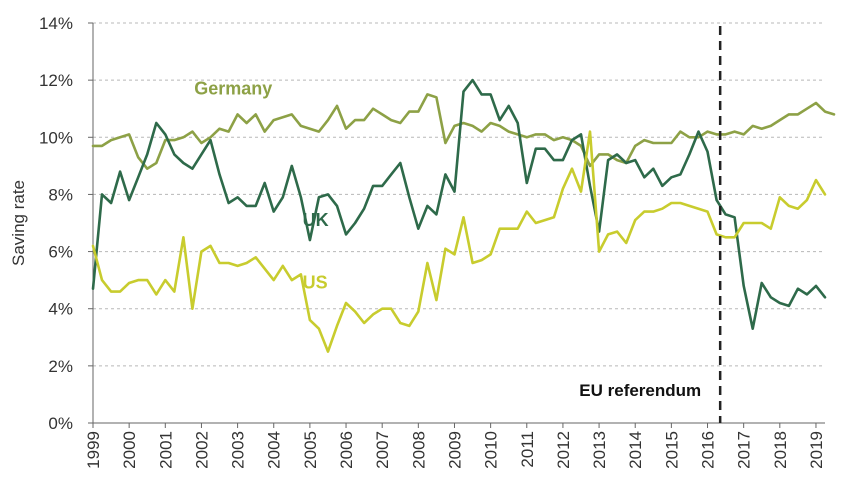 This screenshot has height=495, width=848. What do you see at coordinates (527, 449) in the screenshot?
I see `x-tick-label: 2011` at bounding box center [527, 449].